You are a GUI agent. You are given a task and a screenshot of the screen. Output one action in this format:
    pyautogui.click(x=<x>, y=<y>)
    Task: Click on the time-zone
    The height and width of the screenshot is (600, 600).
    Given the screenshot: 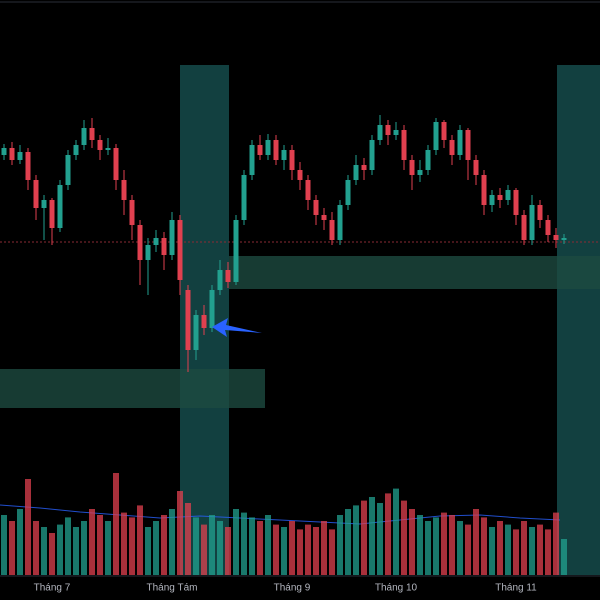 What is the action you would take?
    pyautogui.click(x=578, y=320)
    